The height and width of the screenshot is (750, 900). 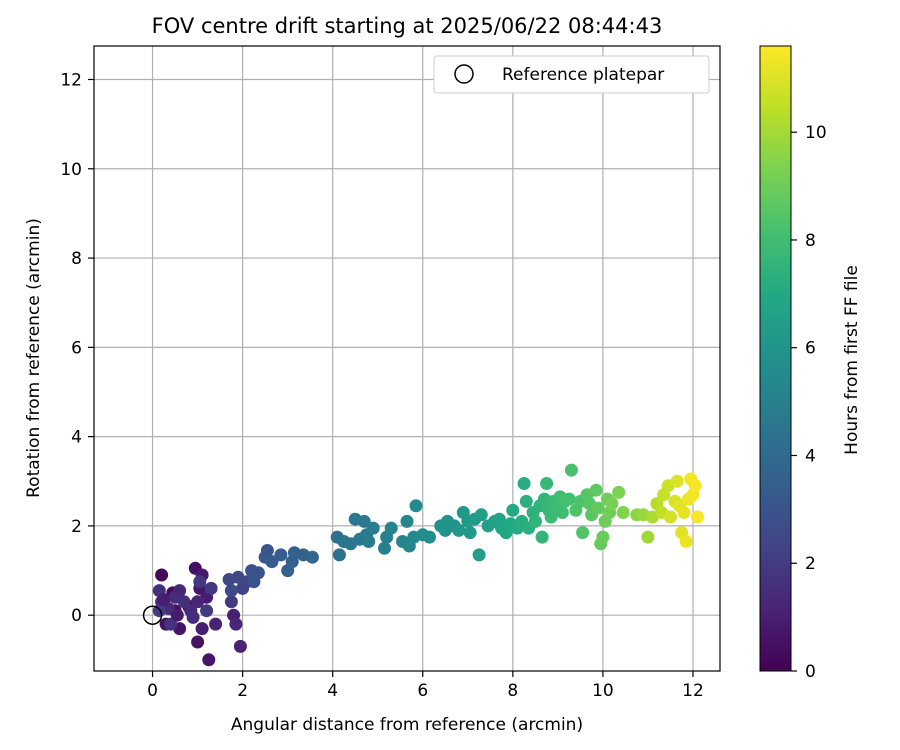 I want to click on y-tick-label: 2, so click(x=76, y=527).